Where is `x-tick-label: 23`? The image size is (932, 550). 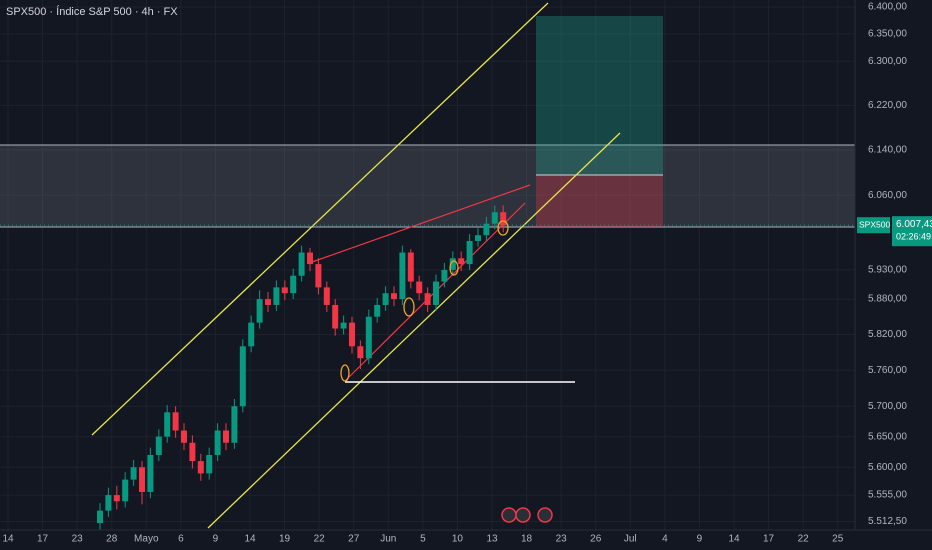
x-tick-label: 23 is located at coordinates (78, 539).